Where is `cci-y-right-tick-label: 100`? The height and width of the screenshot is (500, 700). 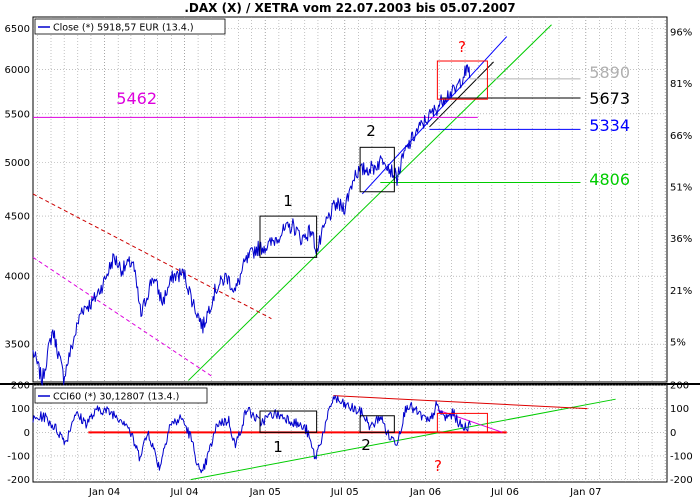
cci-y-right-tick-label: 100 is located at coordinates (679, 409).